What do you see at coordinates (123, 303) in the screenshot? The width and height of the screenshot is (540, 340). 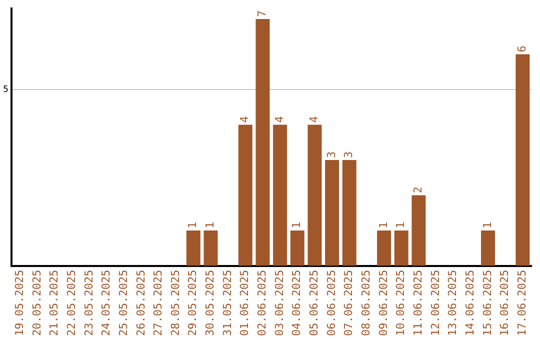 I see `x-tick-label: 25.05.2025` at bounding box center [123, 303].